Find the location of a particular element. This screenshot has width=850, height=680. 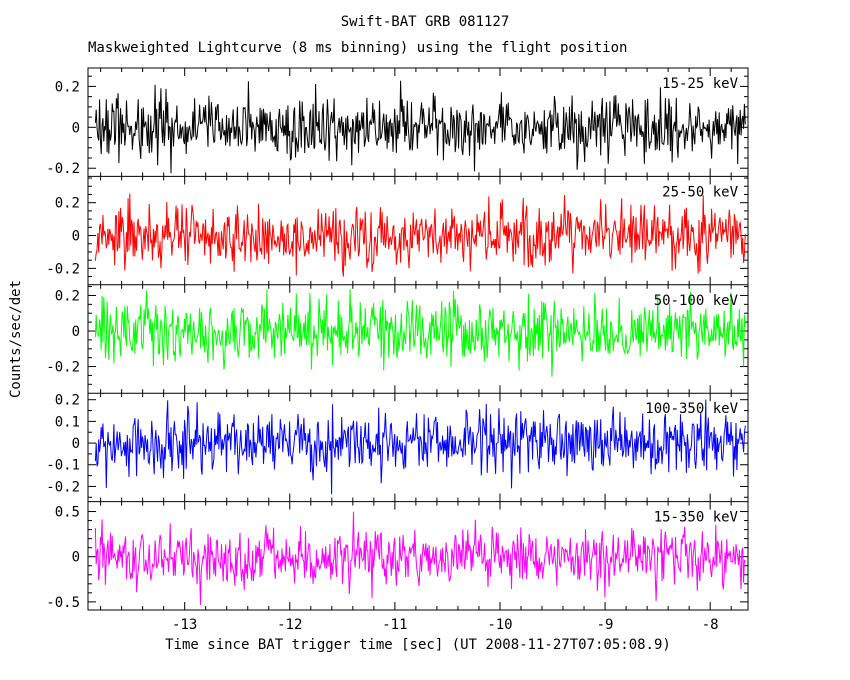

x-tick-label: -12 is located at coordinates (289, 625).